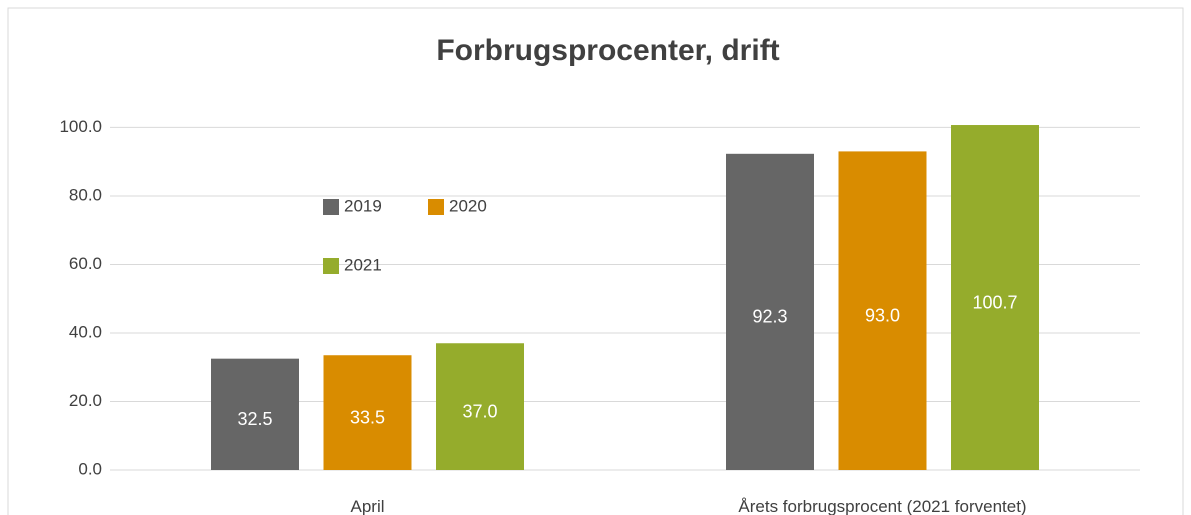  Describe the element at coordinates (85, 194) in the screenshot. I see `y-tick-label: 80.0` at that location.